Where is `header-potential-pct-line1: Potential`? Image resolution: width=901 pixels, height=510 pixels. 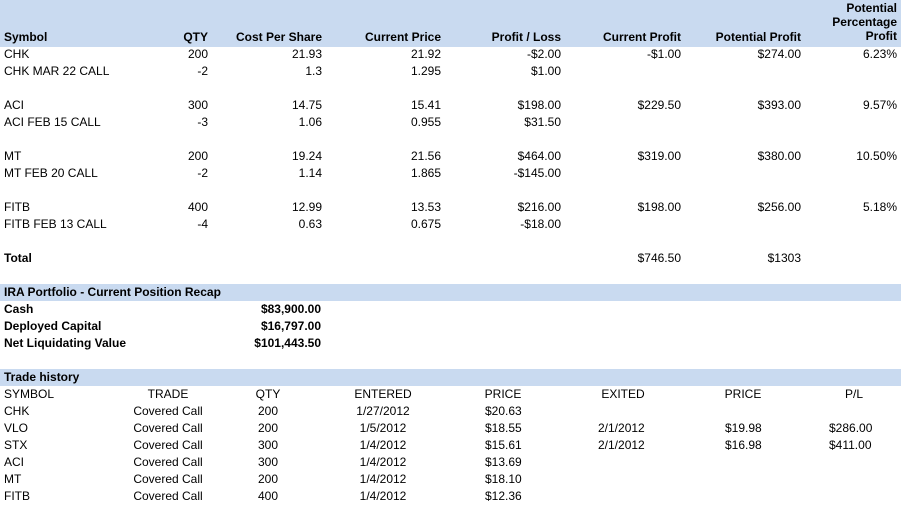 header-potential-pct-line1: Potential is located at coordinates (871, 8).